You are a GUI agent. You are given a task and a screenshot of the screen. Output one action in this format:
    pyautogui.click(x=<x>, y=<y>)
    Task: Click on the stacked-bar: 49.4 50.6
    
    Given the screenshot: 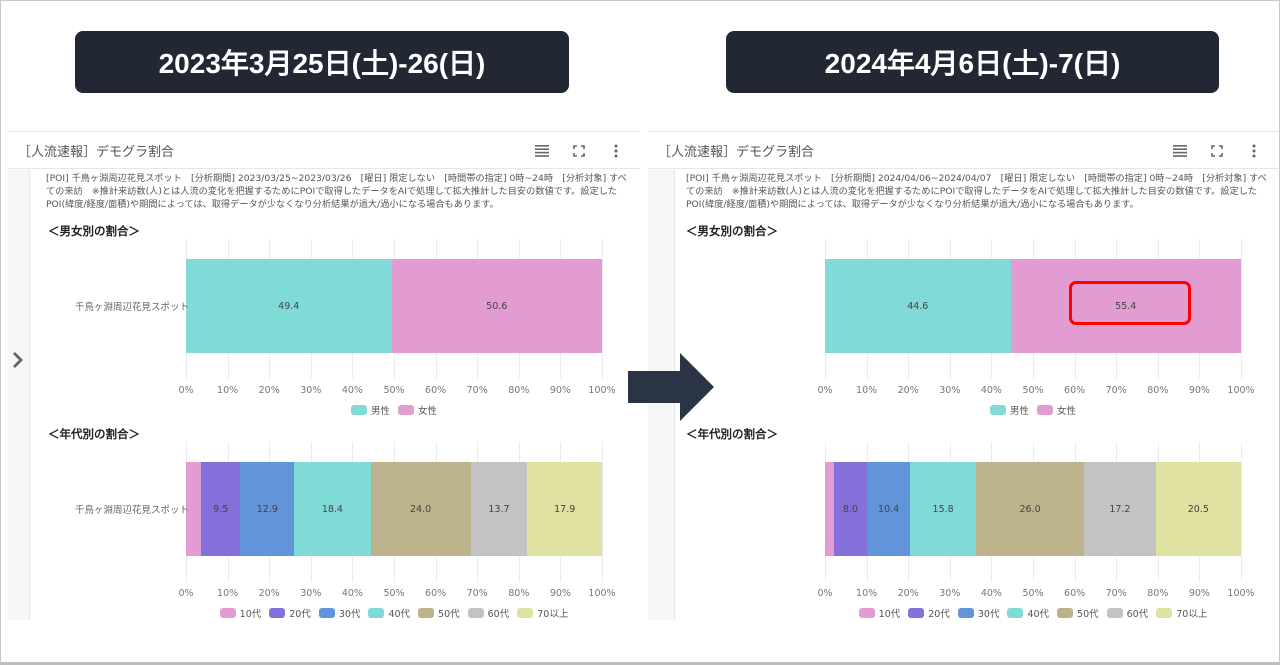 What is the action you would take?
    pyautogui.click(x=394, y=306)
    